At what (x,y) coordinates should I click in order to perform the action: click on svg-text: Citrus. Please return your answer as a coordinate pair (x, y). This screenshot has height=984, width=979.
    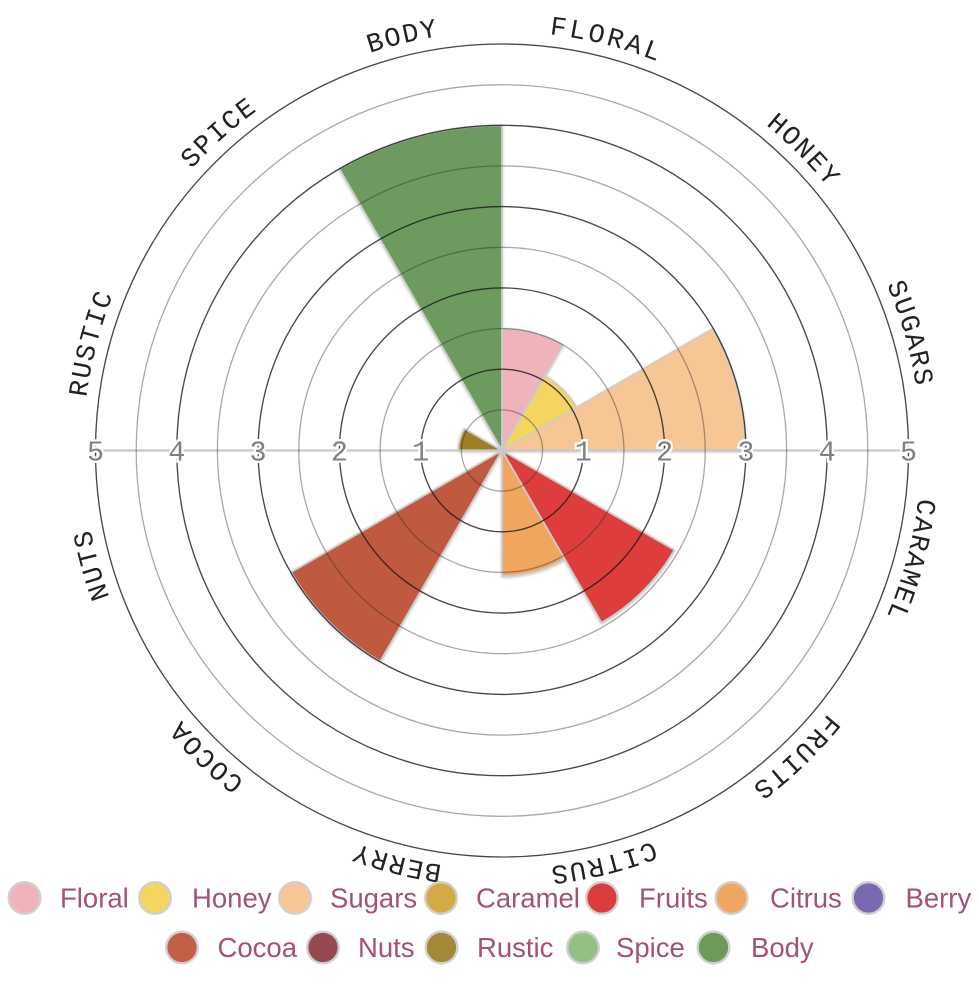
    Looking at the image, I should click on (806, 898).